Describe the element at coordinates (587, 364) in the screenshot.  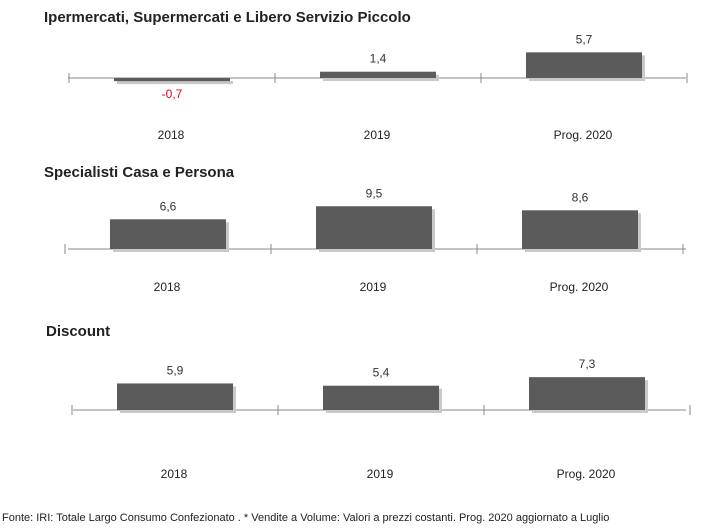
I see `data-label-3: 7,3` at that location.